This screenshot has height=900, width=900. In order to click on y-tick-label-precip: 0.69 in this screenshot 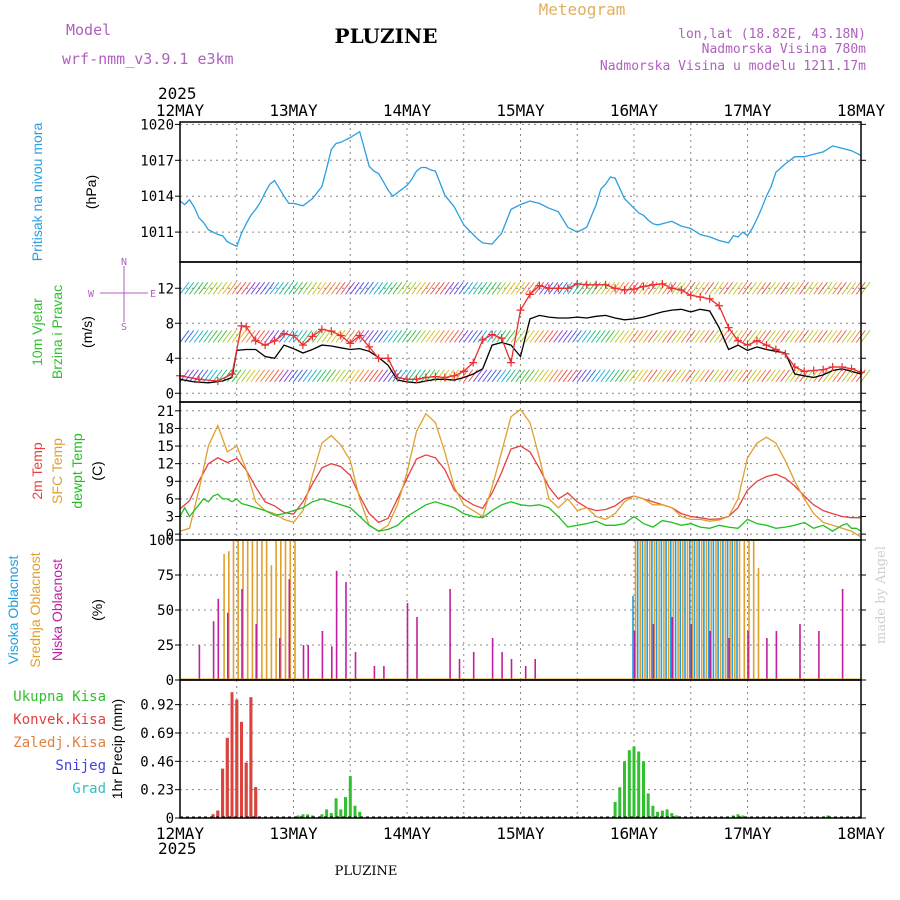, I will do `click(157, 734)`.